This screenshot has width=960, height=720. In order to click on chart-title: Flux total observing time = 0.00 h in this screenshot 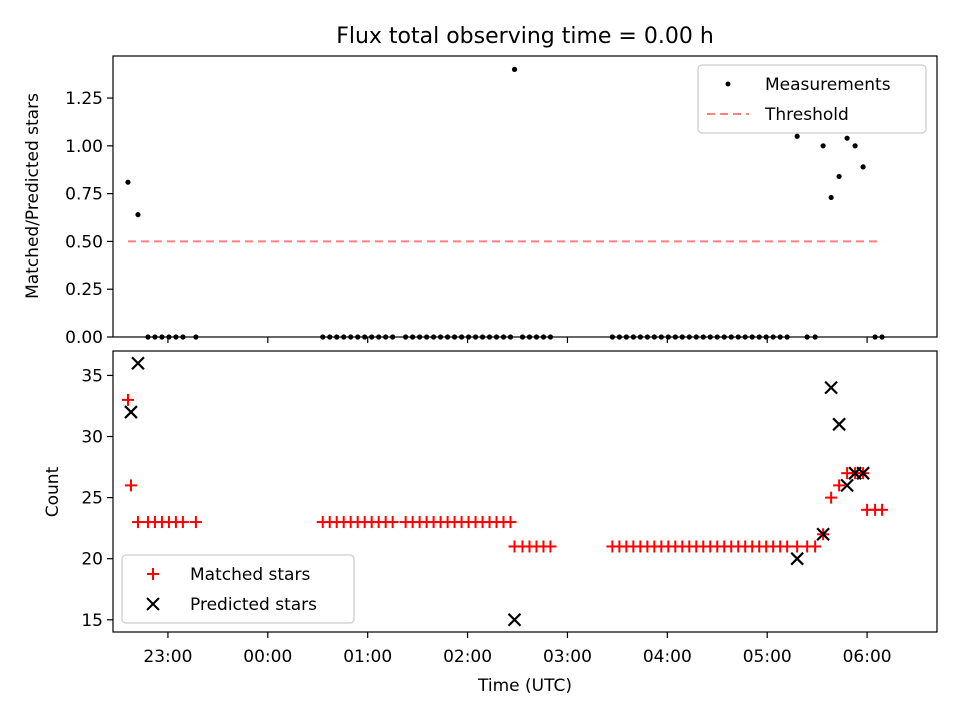, I will do `click(525, 36)`.